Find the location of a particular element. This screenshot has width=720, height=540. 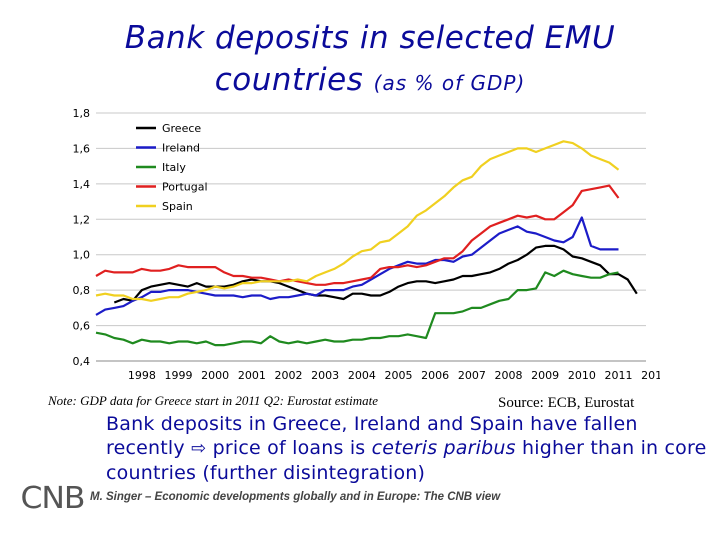

series-line-italy is located at coordinates (357, 308).